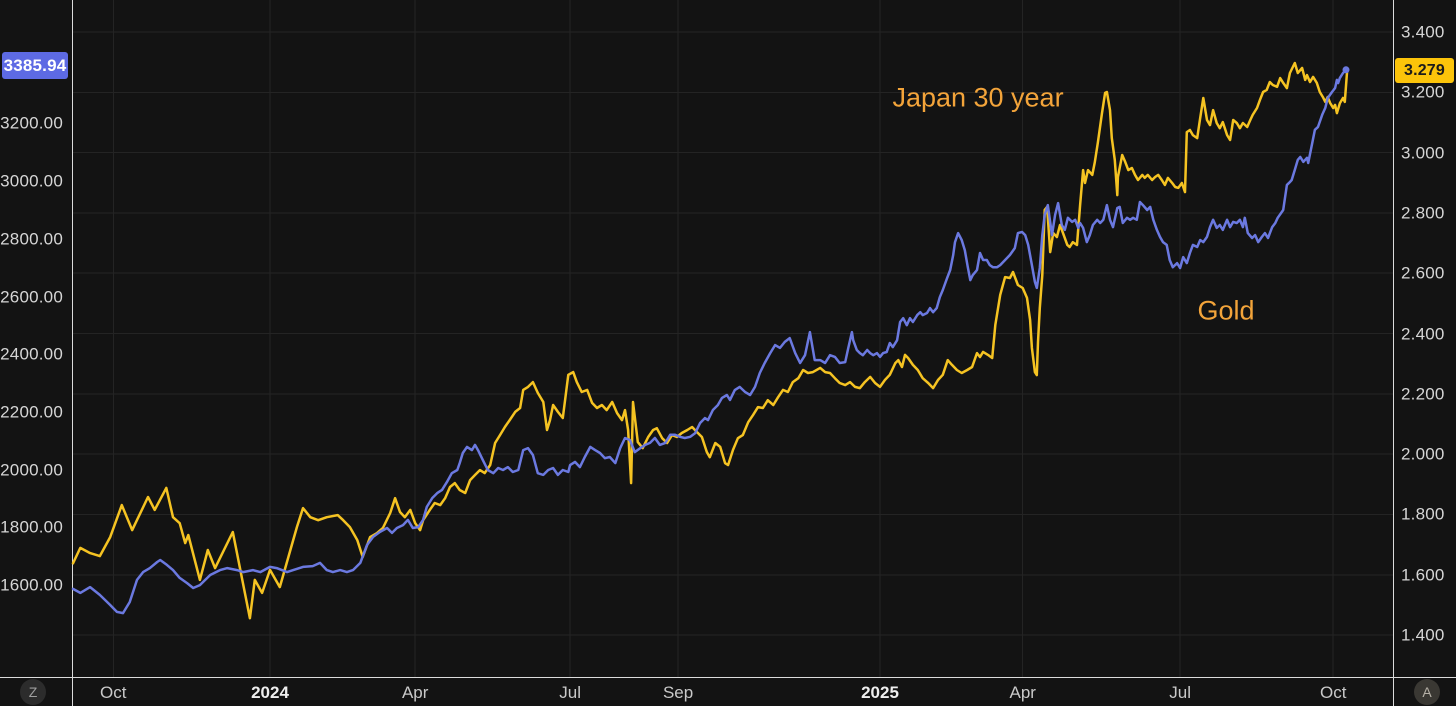  I want to click on japan-30-year-annotation: Japan 30 year, so click(978, 97).